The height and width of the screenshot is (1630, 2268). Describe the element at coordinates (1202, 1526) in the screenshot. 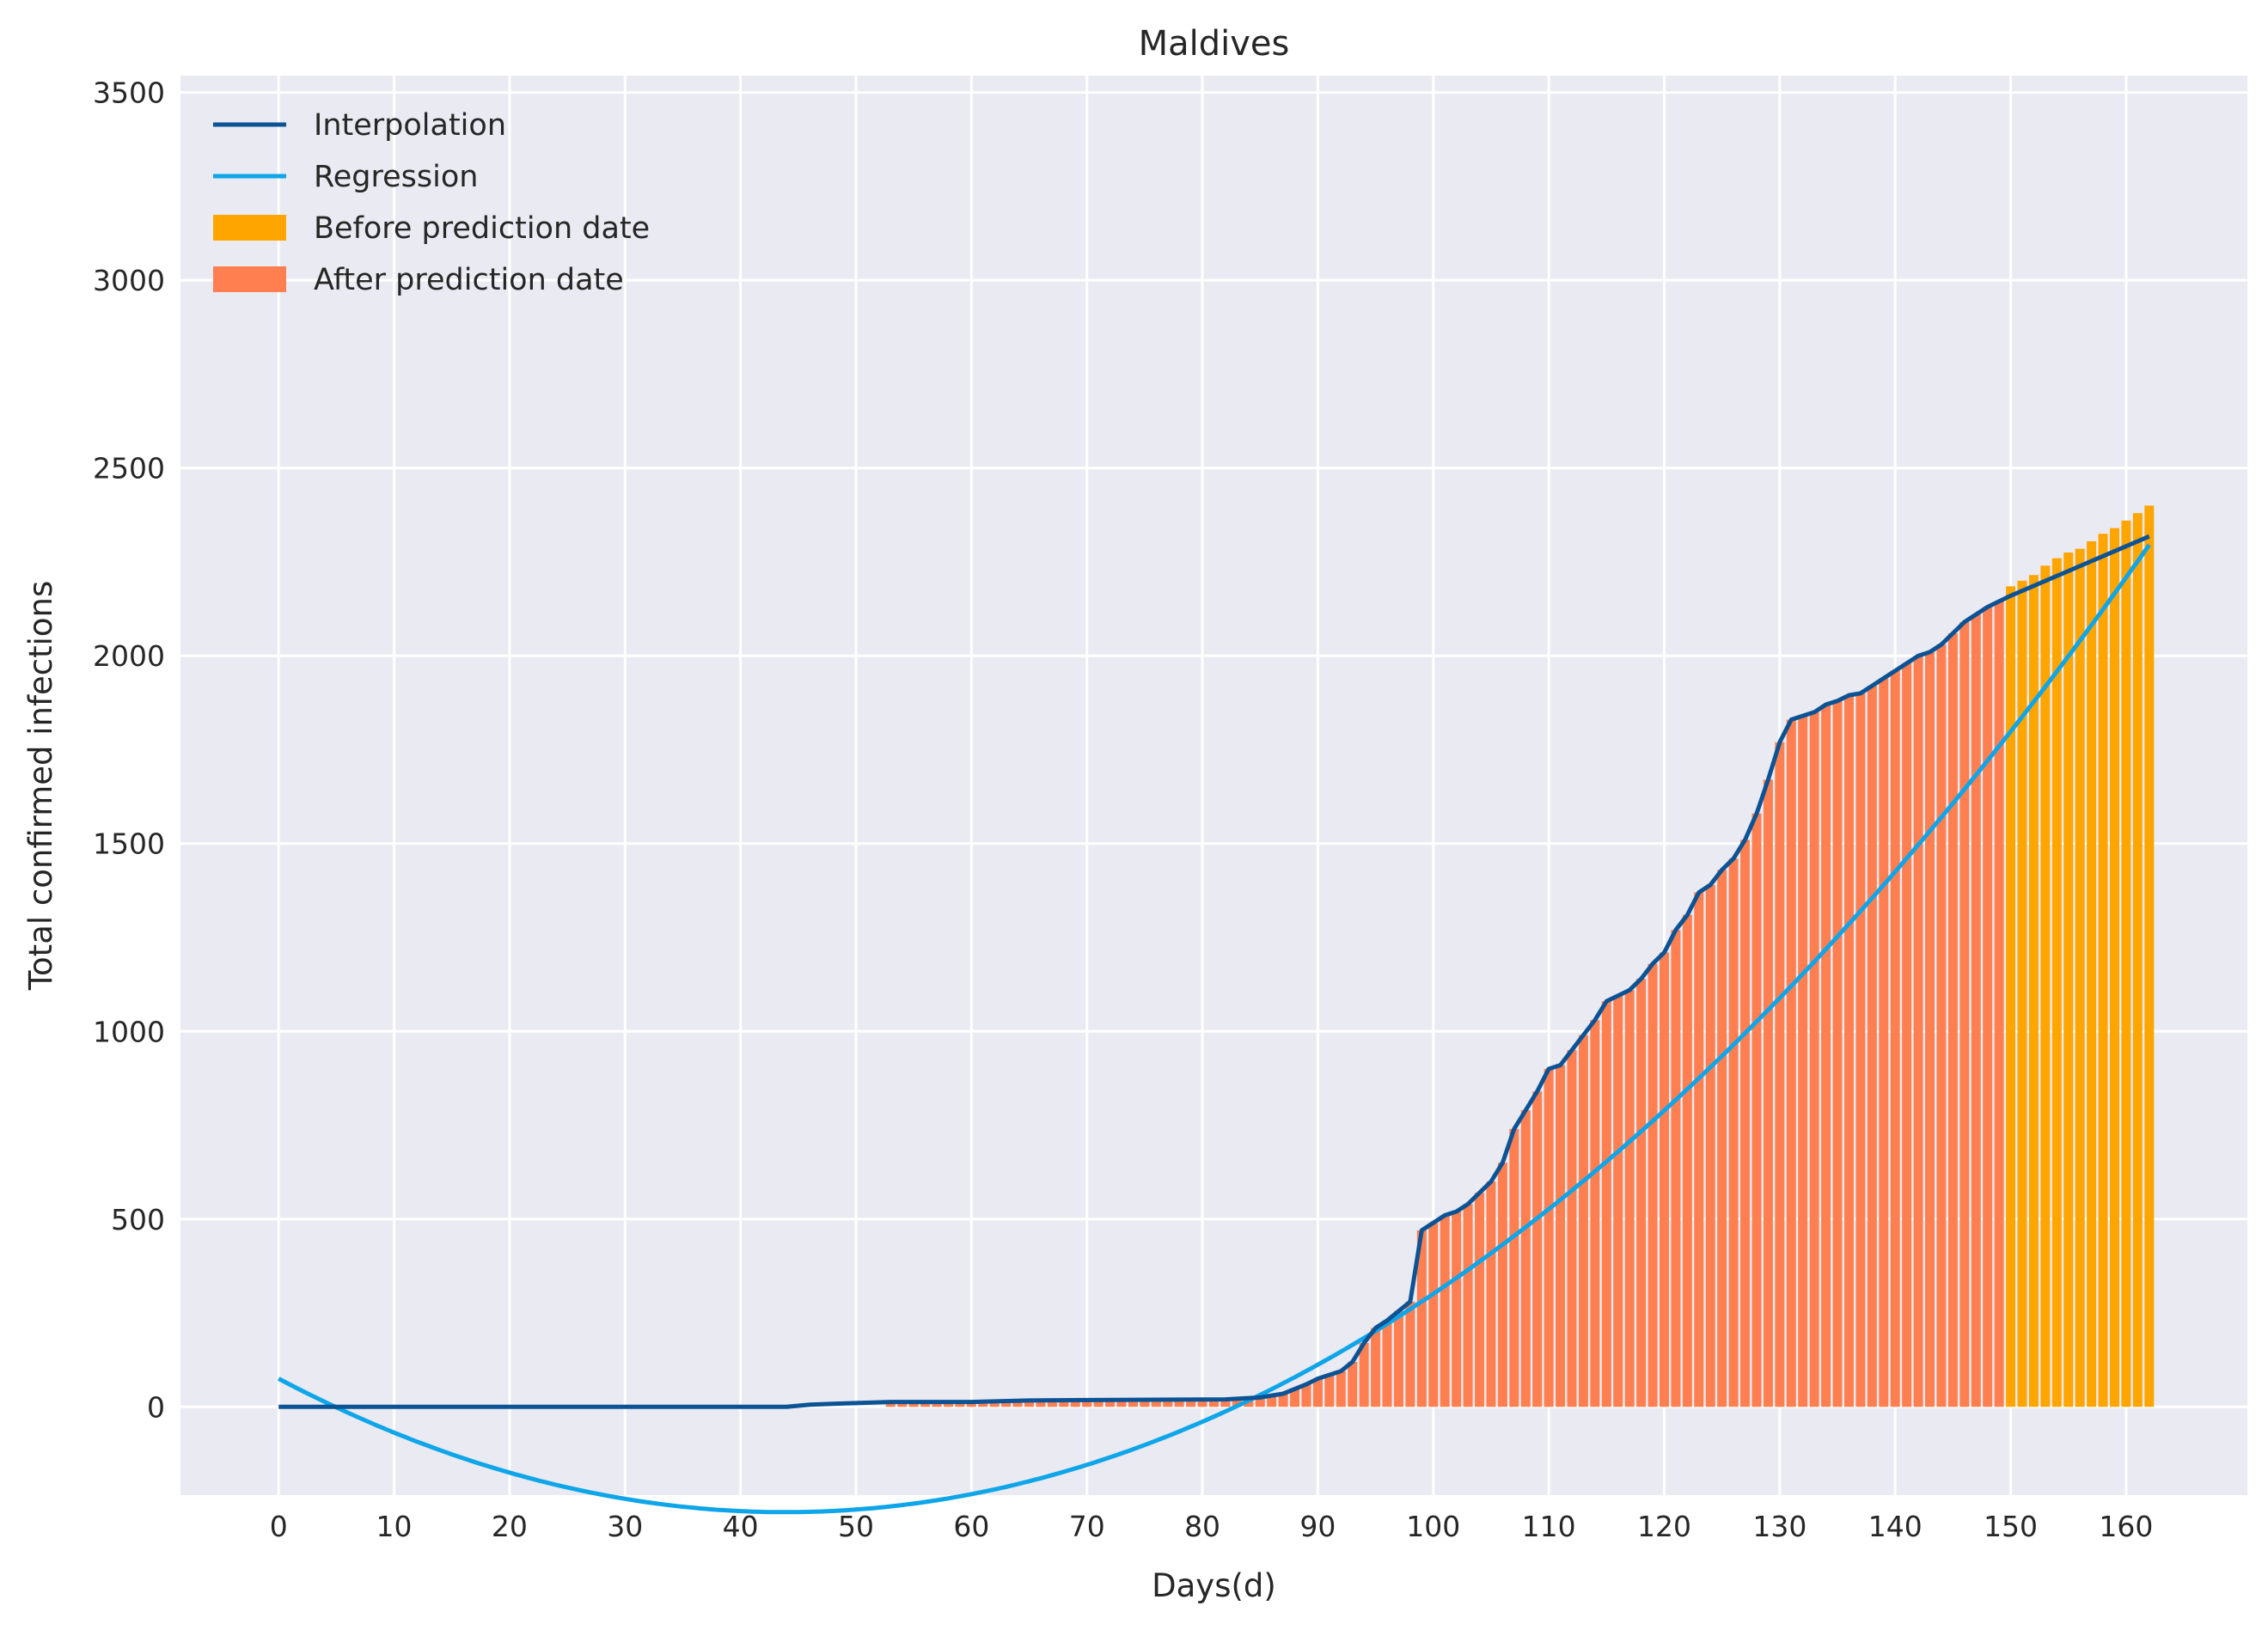

I see `x-tick-label: 80` at that location.